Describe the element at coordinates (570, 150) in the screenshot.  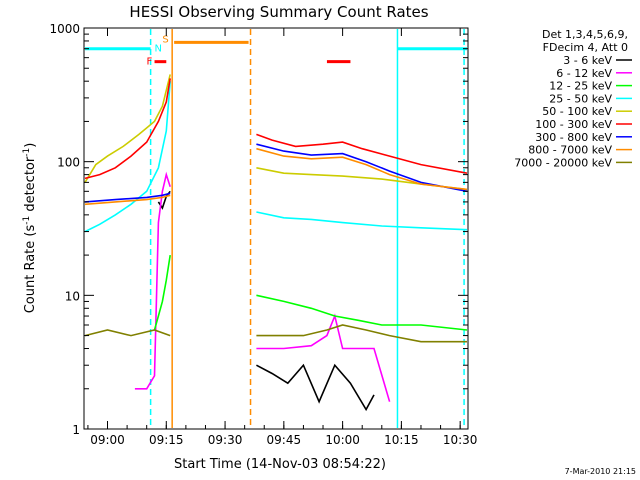
I see `legend-entry-7: 800 - 7000 keV` at that location.